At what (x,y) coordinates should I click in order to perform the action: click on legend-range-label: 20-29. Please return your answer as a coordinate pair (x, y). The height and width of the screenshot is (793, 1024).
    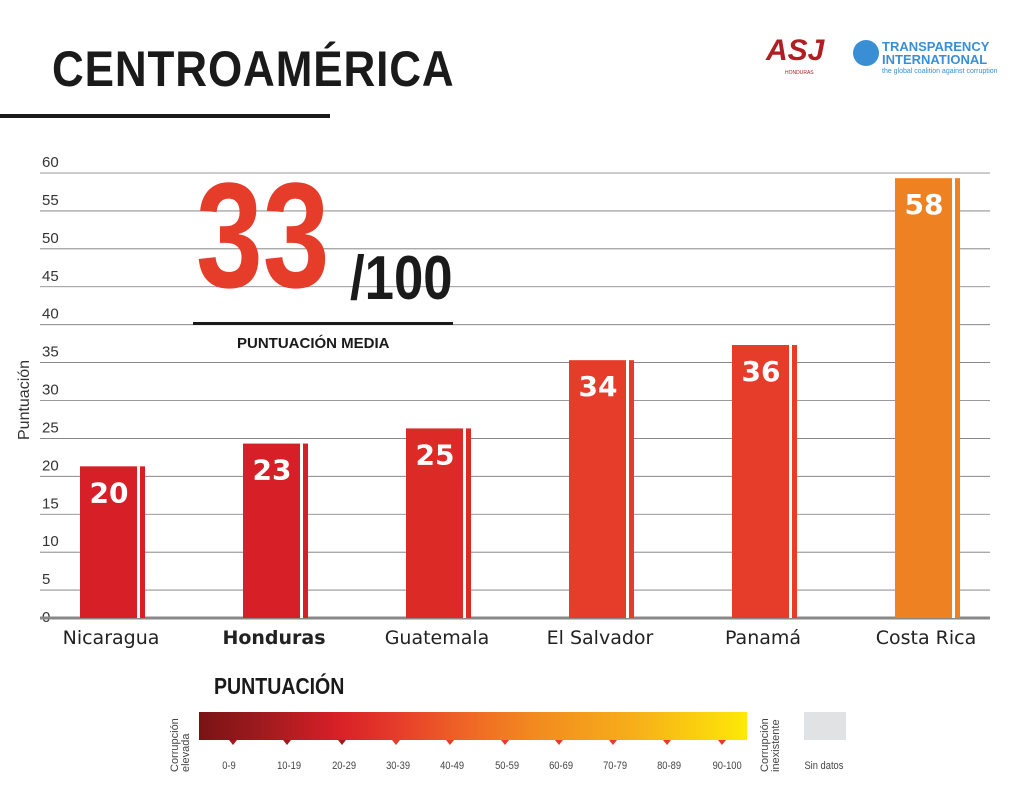
    Looking at the image, I should click on (343, 766).